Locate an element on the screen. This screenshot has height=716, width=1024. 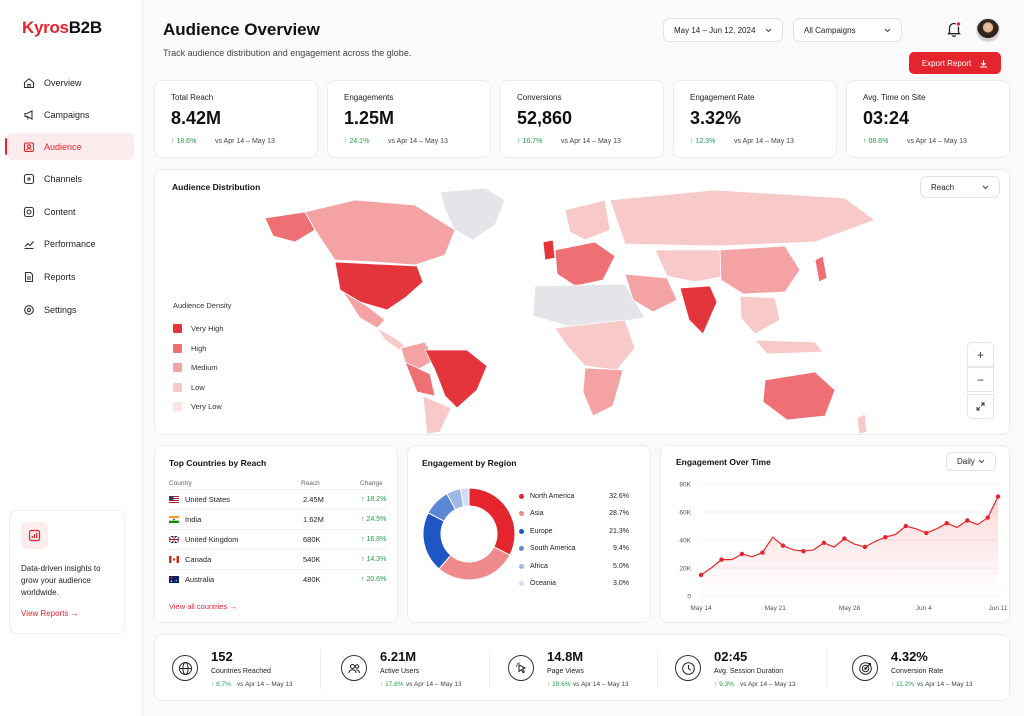
map-region-russia is located at coordinates (742, 218).